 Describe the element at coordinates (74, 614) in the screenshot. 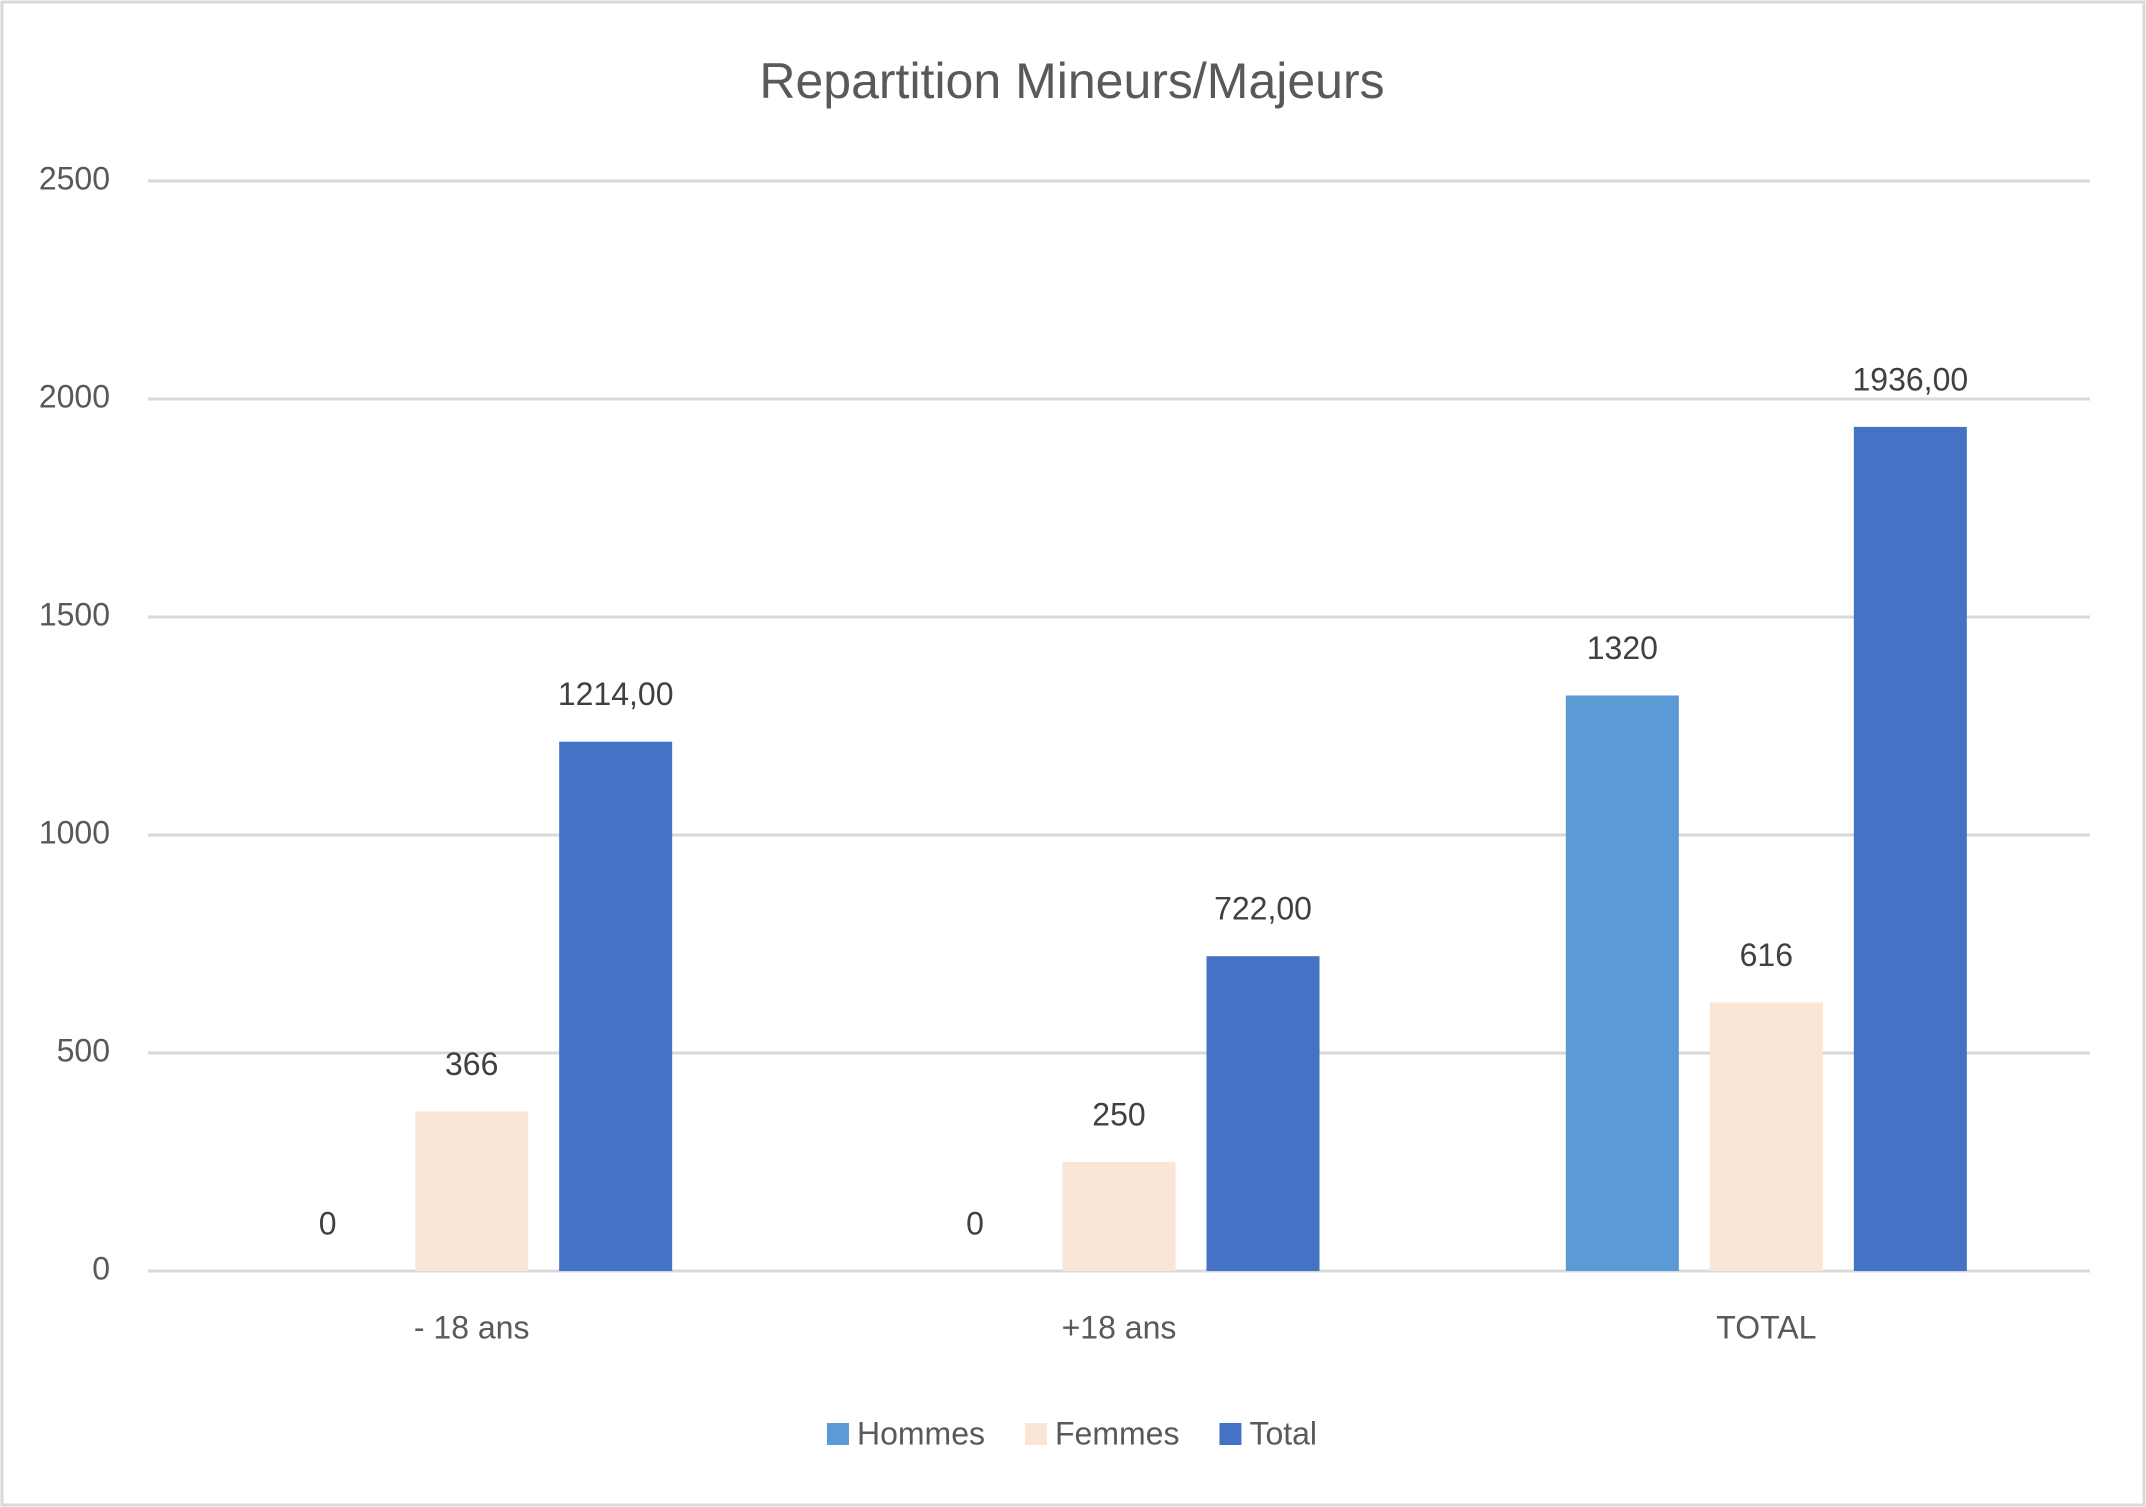

I see `y-tick-label: 1500` at that location.